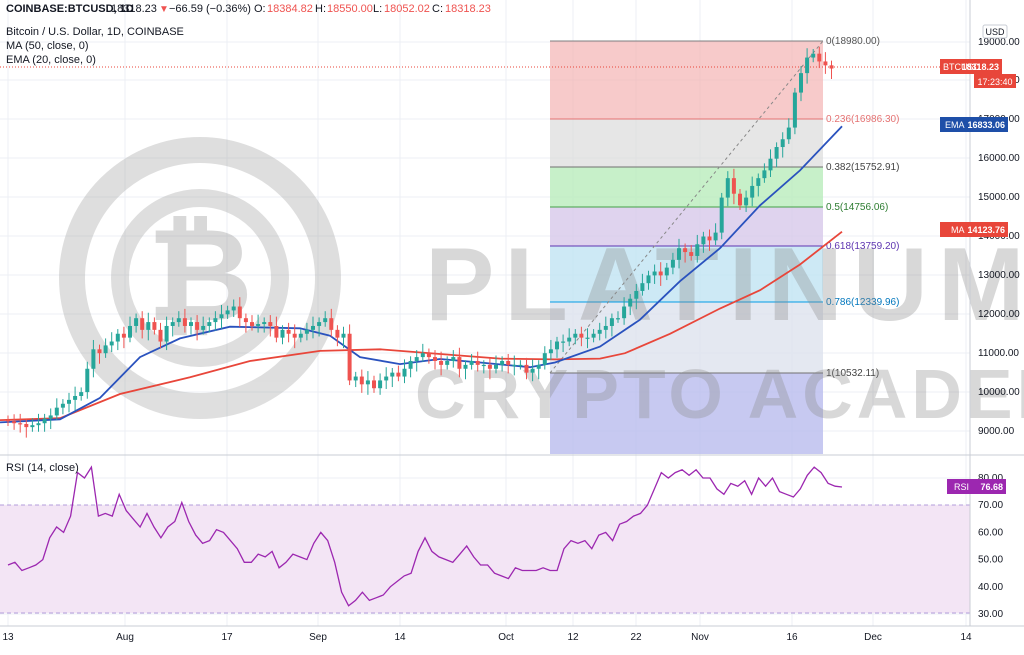 The image size is (1024, 655). Describe the element at coordinates (70, 9) in the screenshot. I see `symbol-text: COINBASE:BTCUSD, 1D` at that location.